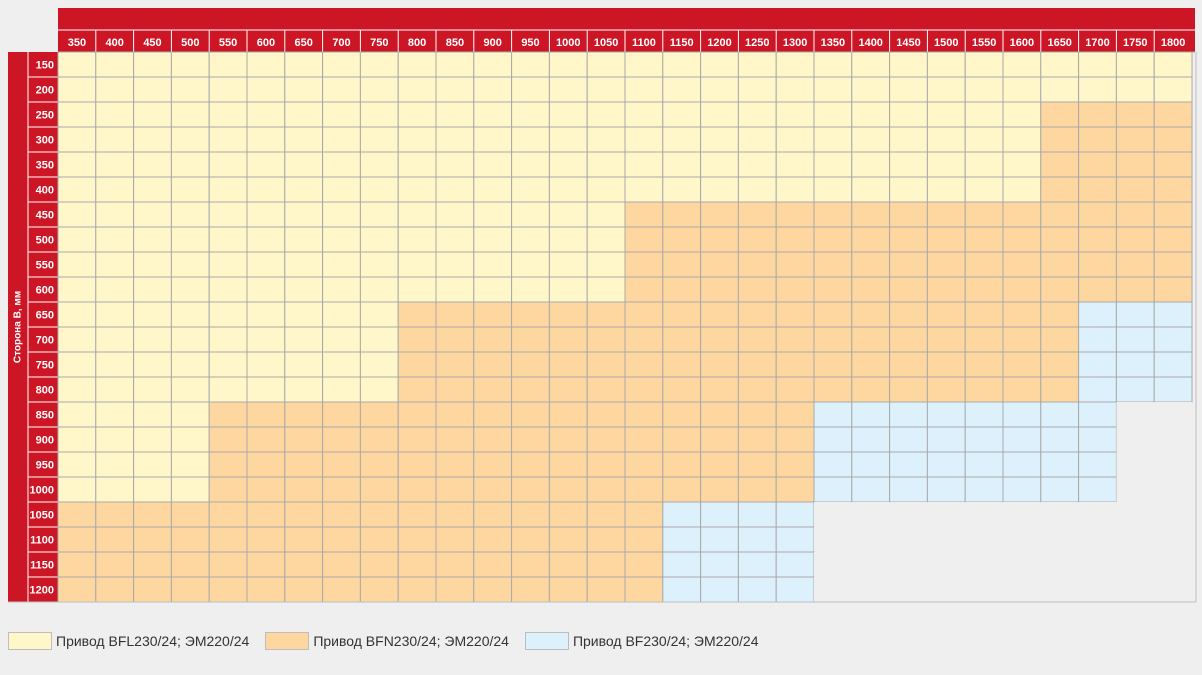 This screenshot has width=1202, height=675. What do you see at coordinates (795, 43) in the screenshot?
I see `column-tick-label: 1300` at bounding box center [795, 43].